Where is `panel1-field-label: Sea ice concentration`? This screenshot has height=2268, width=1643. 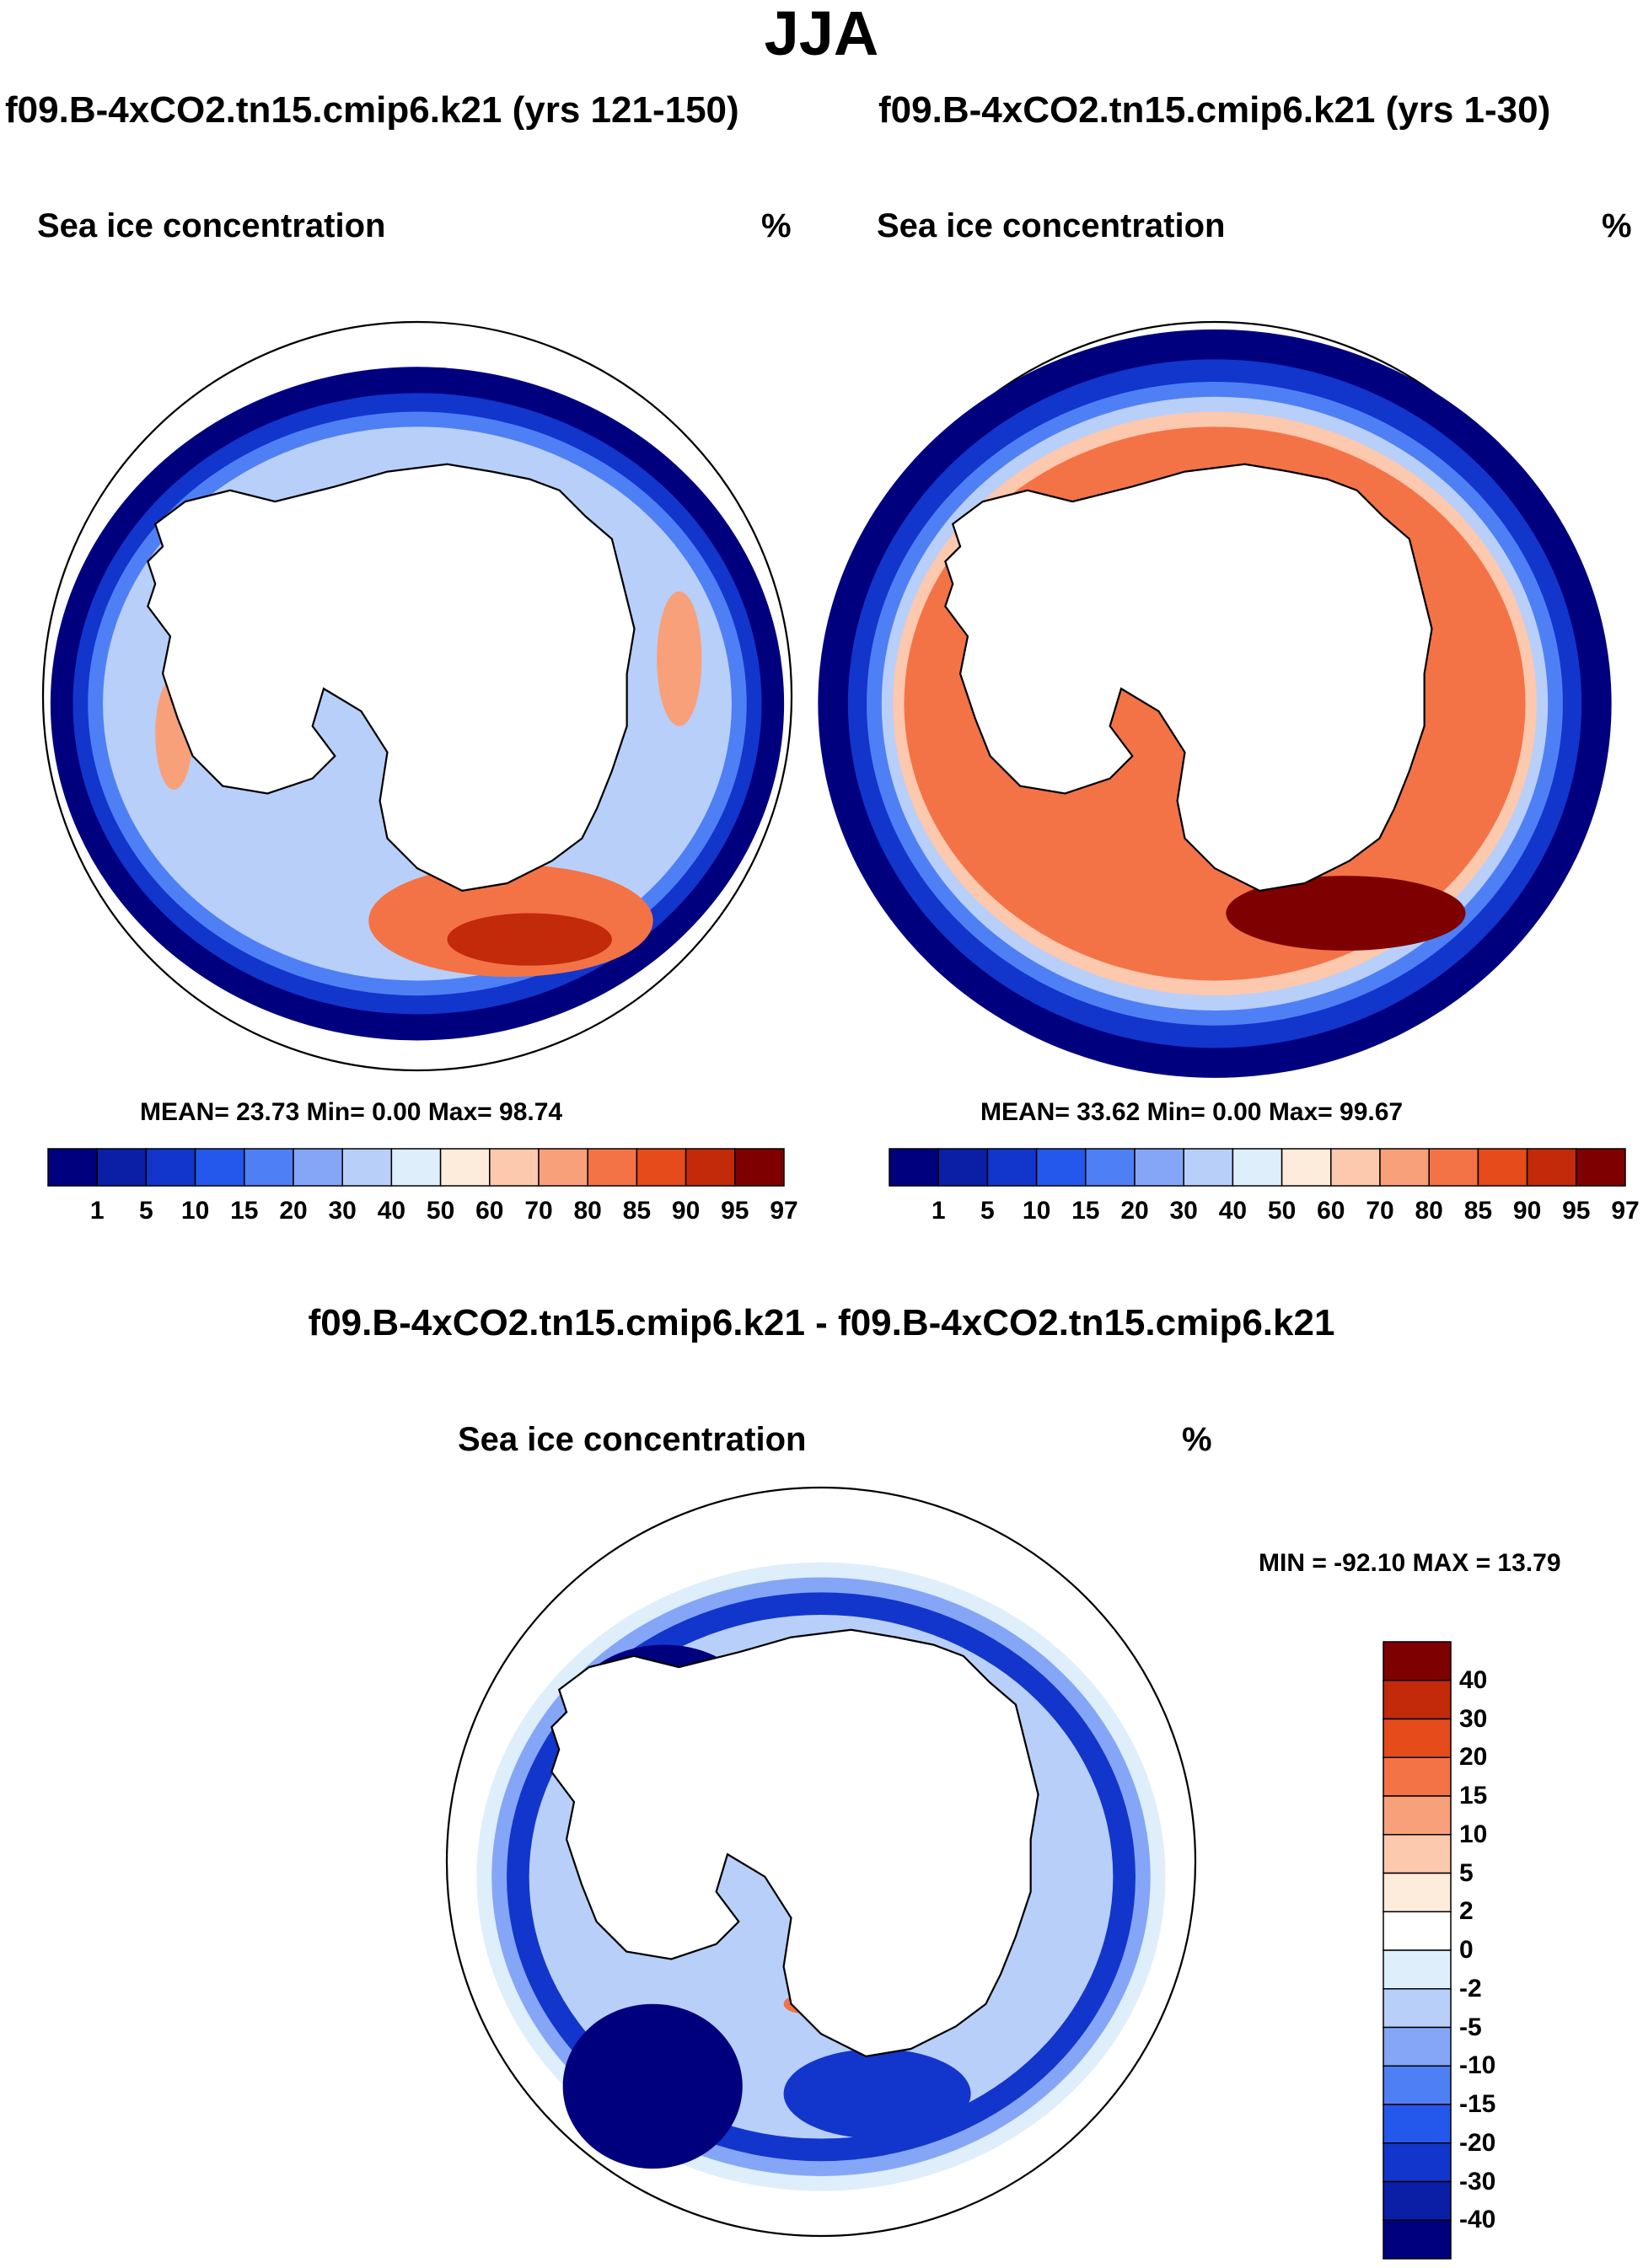 panel1-field-label: Sea ice concentration is located at coordinates (211, 225).